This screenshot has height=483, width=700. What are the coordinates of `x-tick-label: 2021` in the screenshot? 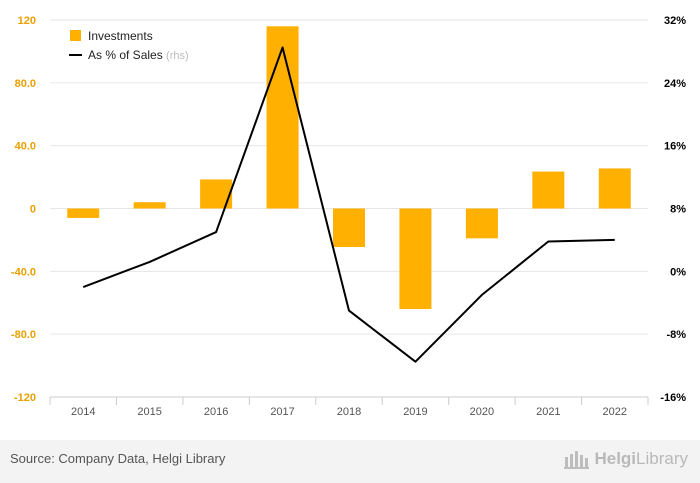 It's located at (548, 412).